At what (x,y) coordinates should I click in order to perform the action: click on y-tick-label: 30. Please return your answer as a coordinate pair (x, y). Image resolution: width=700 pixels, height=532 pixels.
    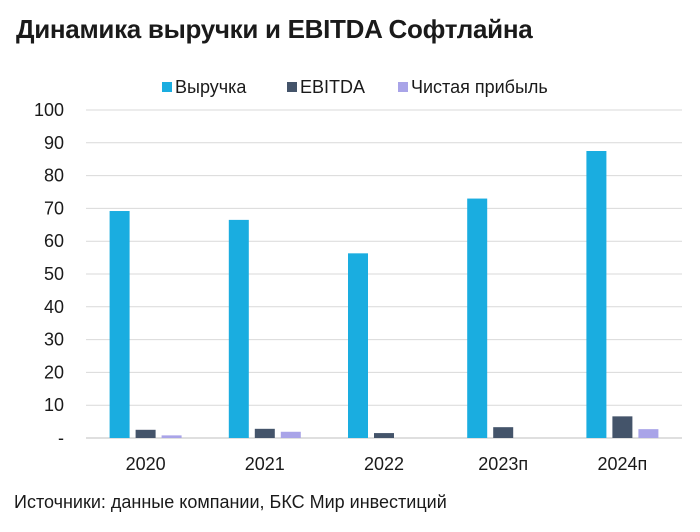
    Looking at the image, I should click on (54, 340).